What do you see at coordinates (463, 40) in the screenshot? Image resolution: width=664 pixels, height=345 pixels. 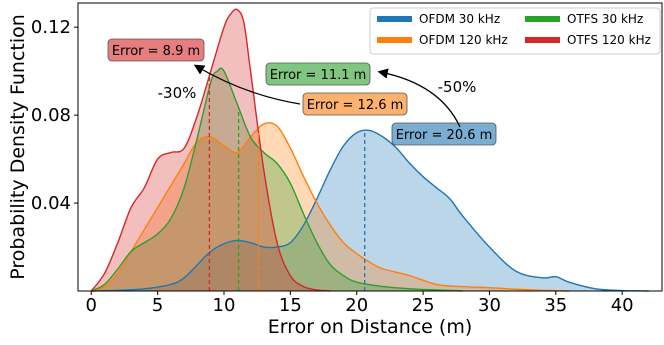 I see `legend-label: OFDM 120 kHz` at bounding box center [463, 40].